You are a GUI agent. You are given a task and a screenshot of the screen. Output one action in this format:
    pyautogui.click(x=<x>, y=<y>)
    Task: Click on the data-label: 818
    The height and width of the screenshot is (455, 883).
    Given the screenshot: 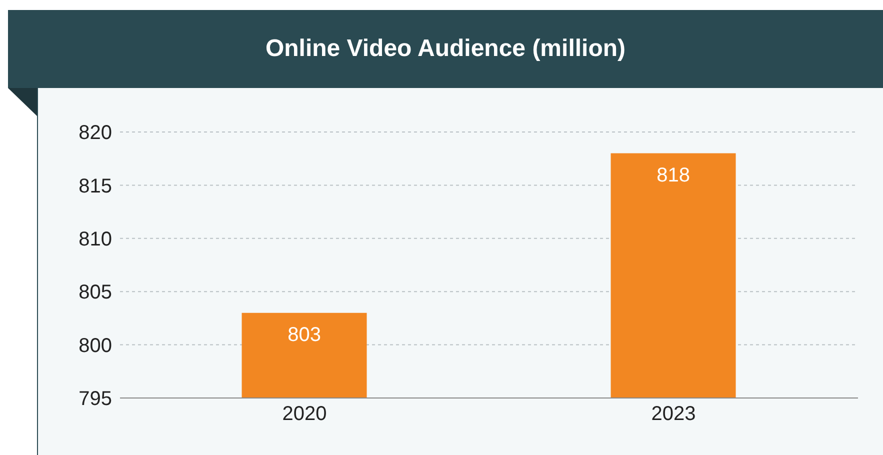 What is the action you would take?
    pyautogui.click(x=673, y=175)
    